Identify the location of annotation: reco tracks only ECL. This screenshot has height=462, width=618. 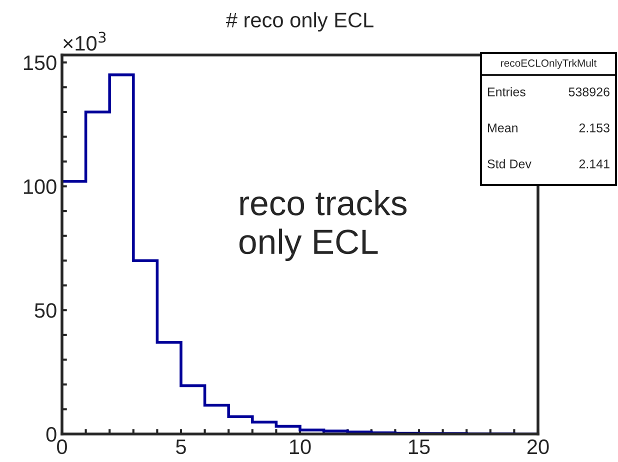
(323, 226).